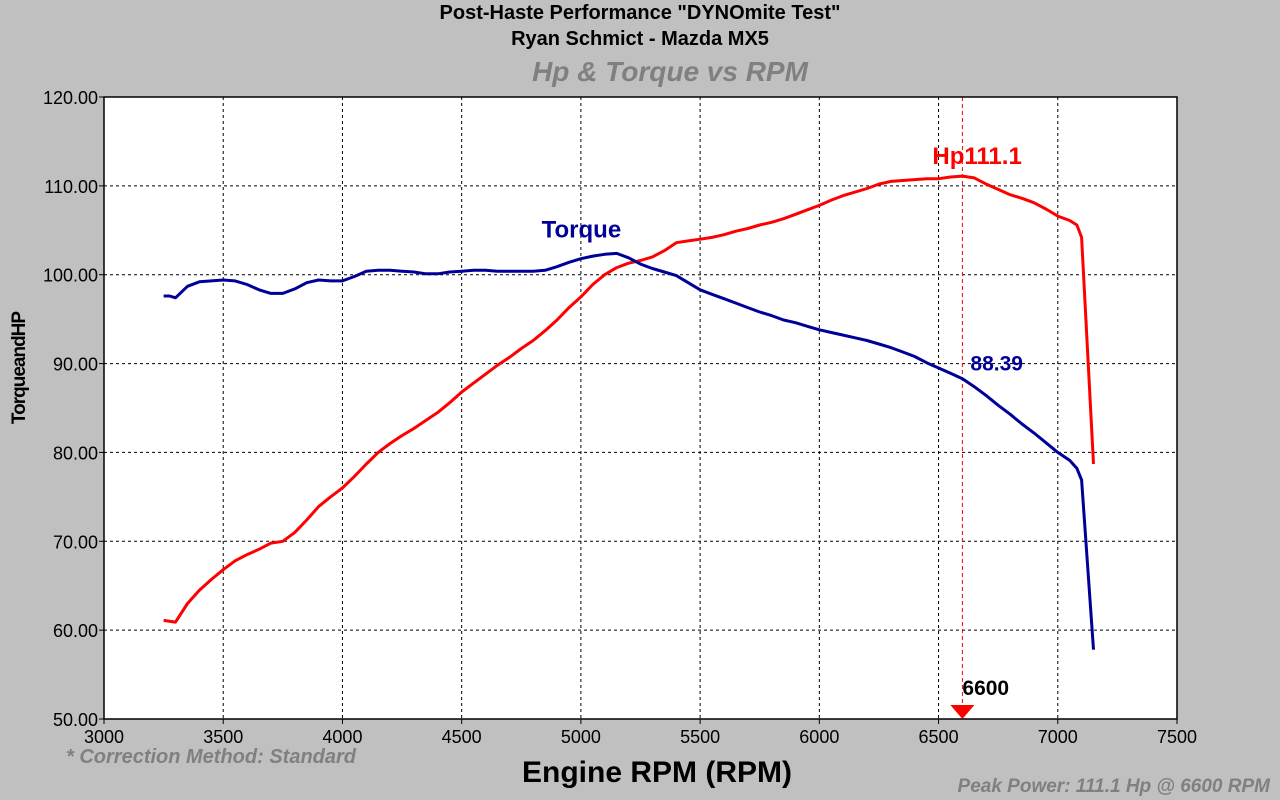  I want to click on correction-method-note: * Correction Method: Standard, so click(211, 757).